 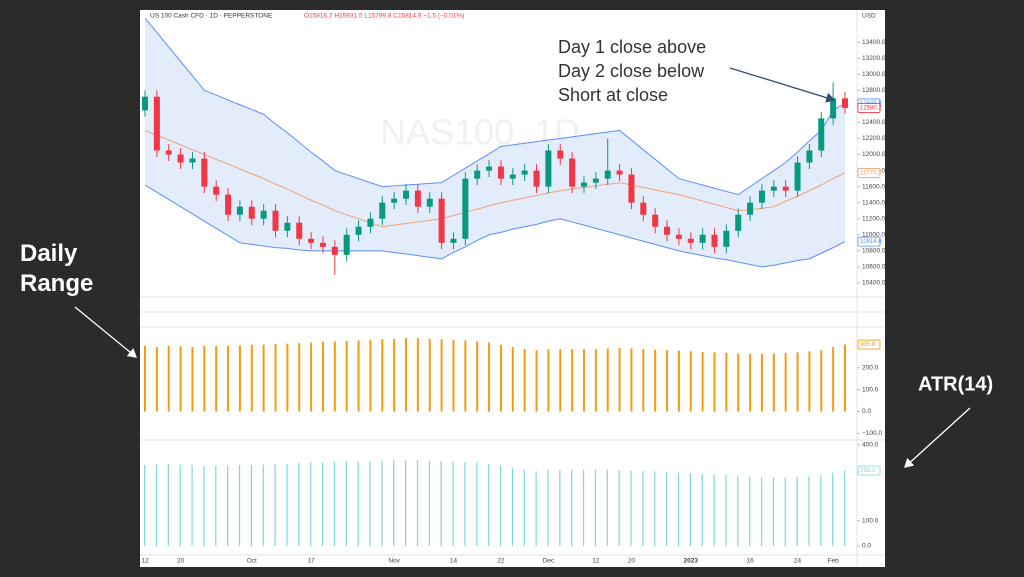 What do you see at coordinates (870, 445) in the screenshot?
I see `y-tick-label: 400.0` at bounding box center [870, 445].